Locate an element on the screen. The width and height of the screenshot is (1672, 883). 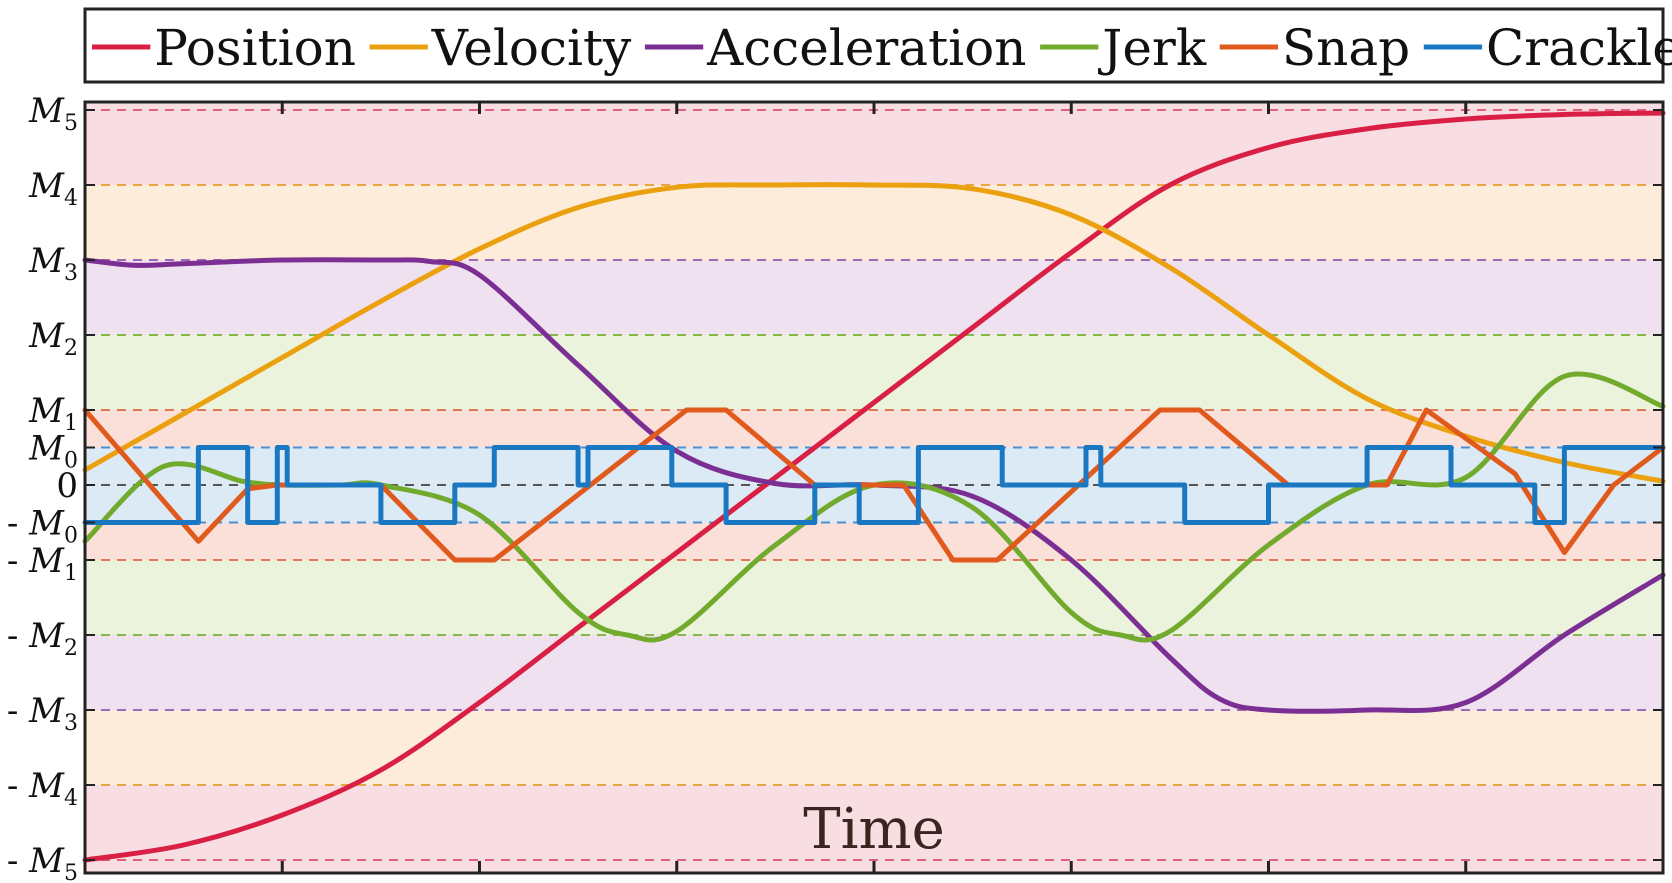
legend-label-velocity: Velocity is located at coordinates (531, 48).